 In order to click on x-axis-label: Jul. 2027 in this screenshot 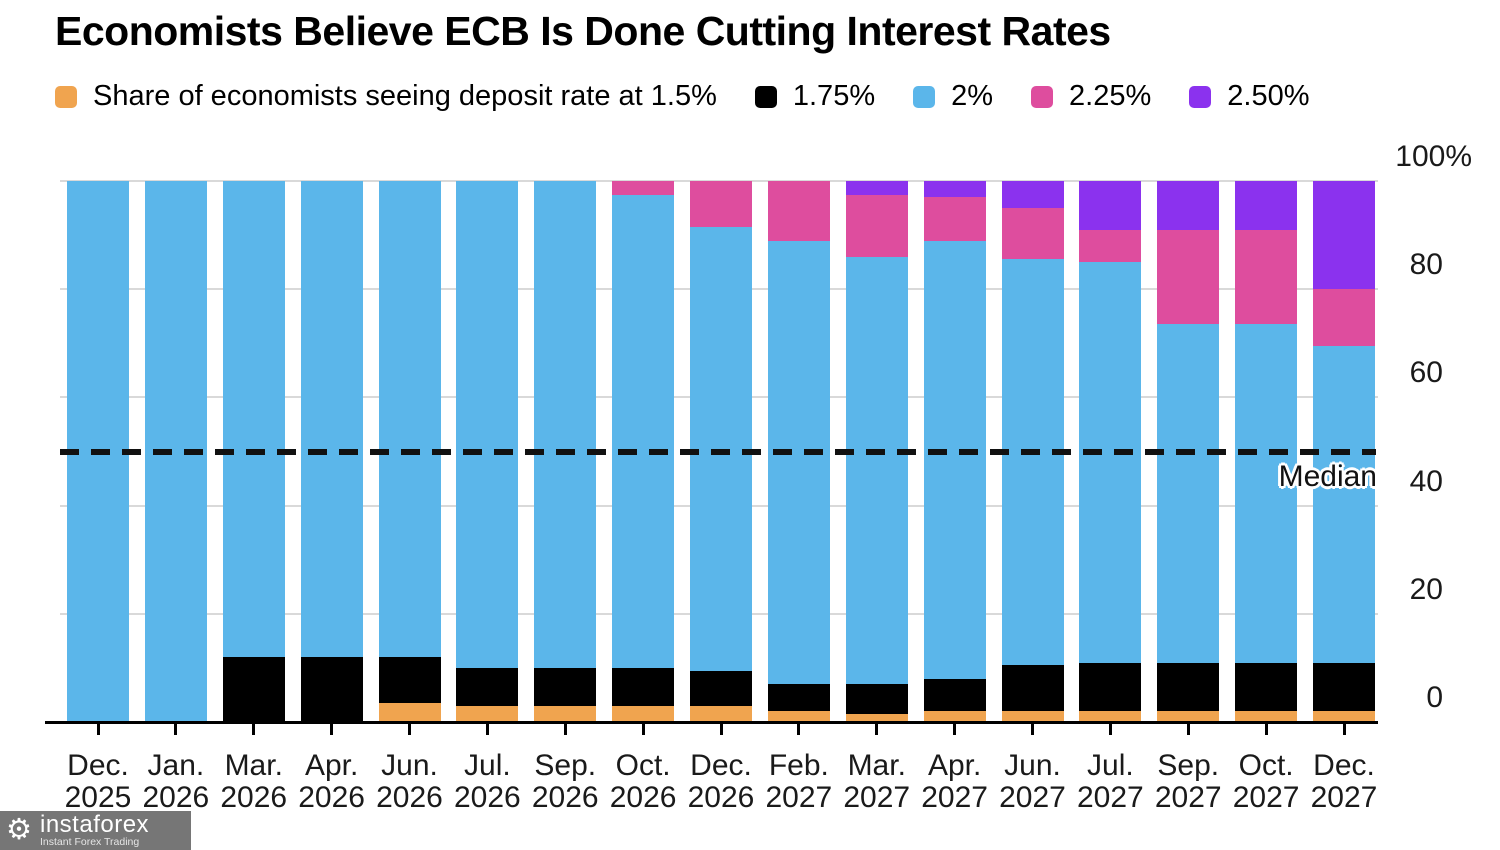, I will do `click(1110, 782)`.